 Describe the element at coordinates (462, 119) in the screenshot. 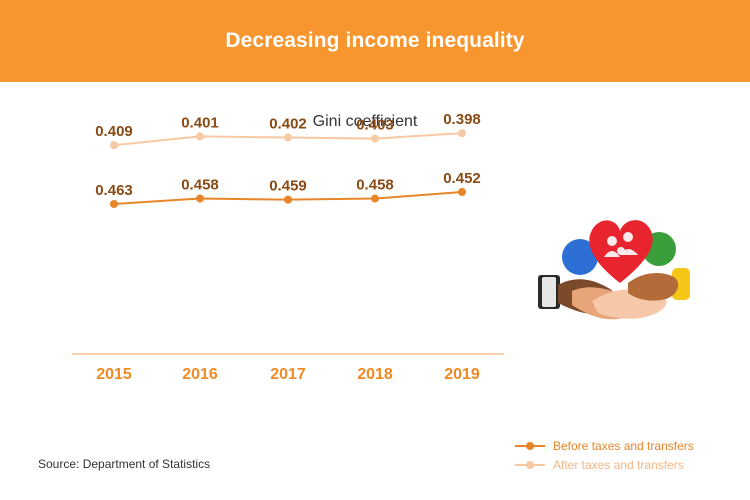

I see `data-label: 0.398` at that location.